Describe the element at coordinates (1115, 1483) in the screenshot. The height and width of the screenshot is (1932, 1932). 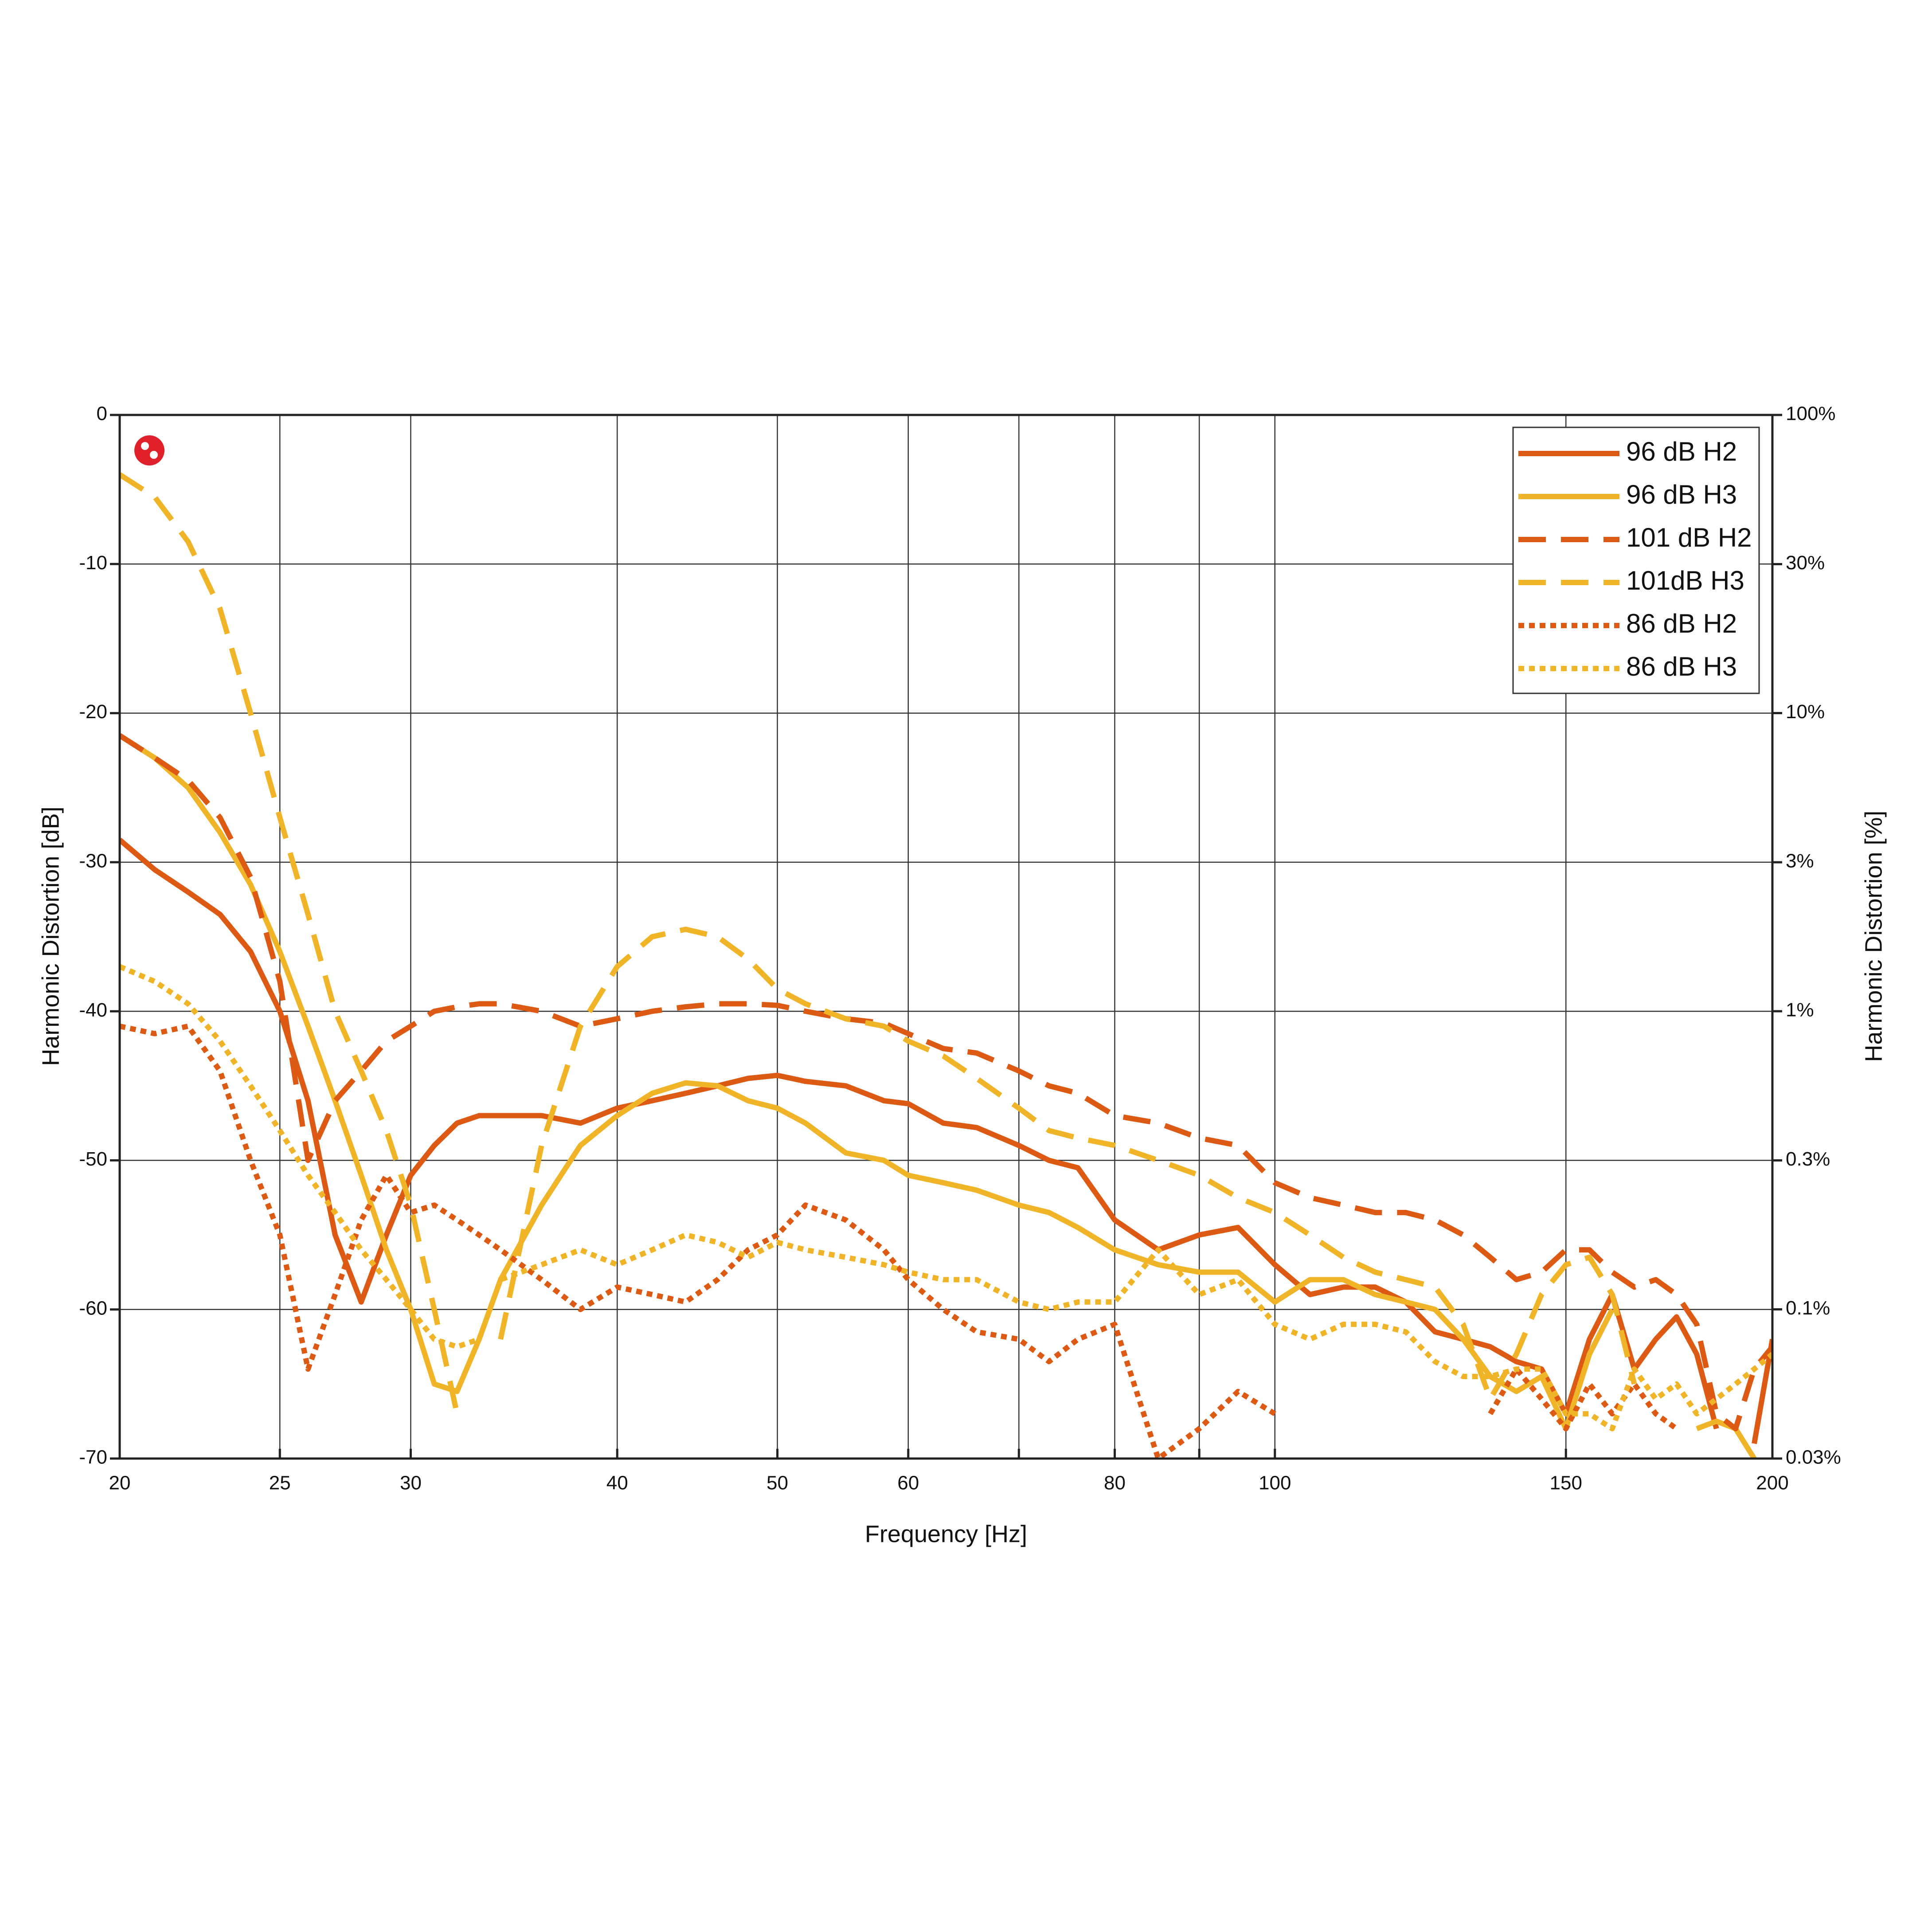
I see `x-tick-label: 80` at that location.